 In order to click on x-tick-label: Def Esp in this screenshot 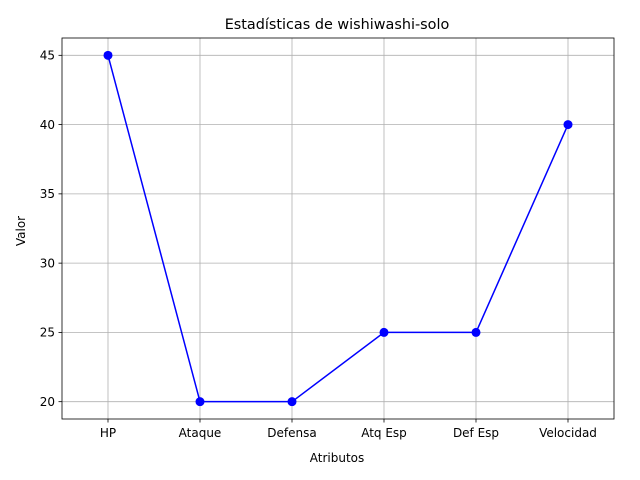, I will do `click(476, 433)`.